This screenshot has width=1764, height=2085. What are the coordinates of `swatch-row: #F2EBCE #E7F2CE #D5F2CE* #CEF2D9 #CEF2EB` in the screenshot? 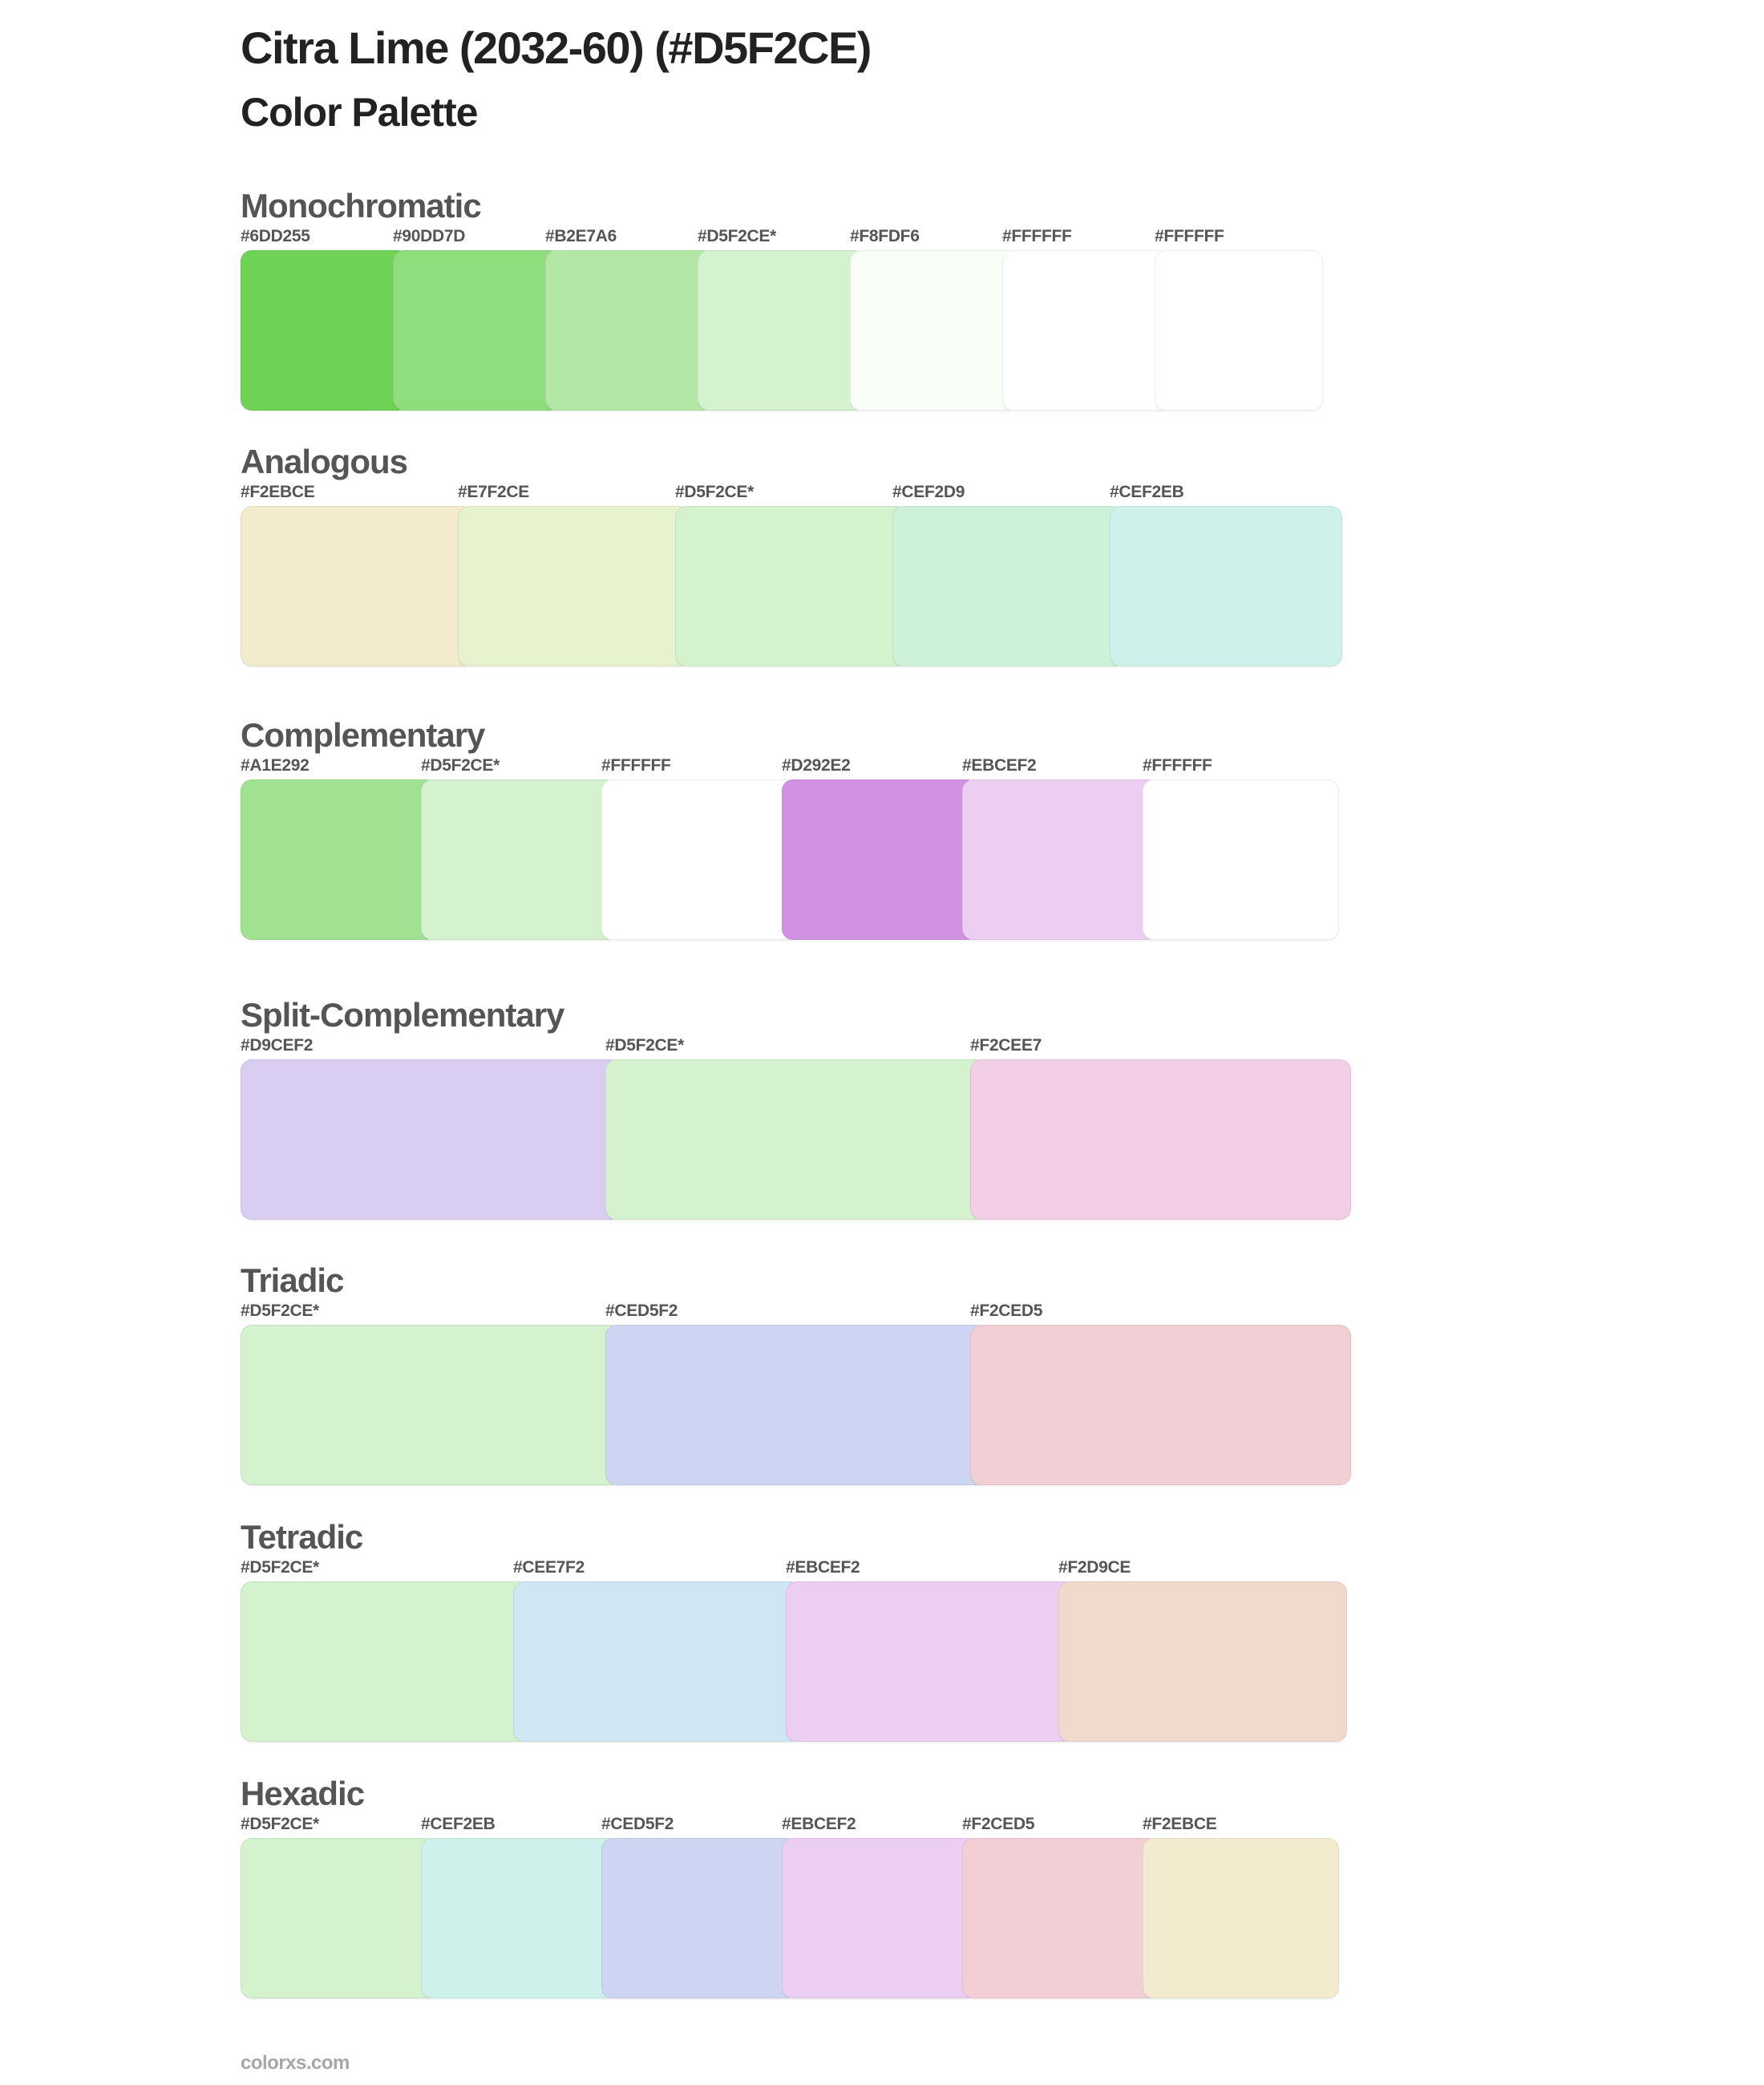 It's located at (810, 574).